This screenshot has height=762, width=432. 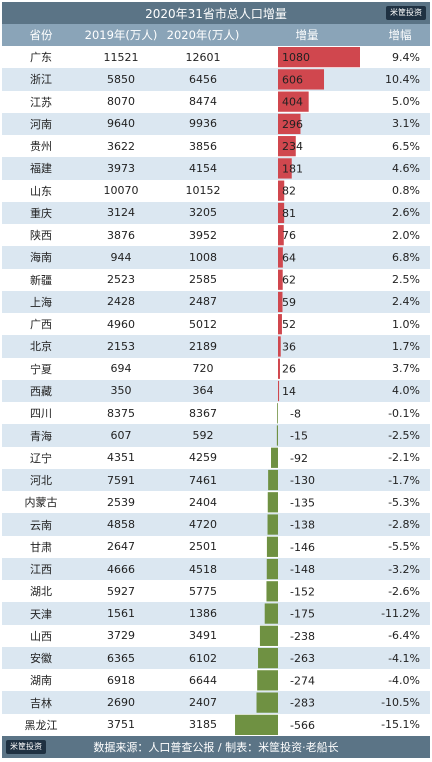 I want to click on rate-cell: -15.1%, so click(x=400, y=725).